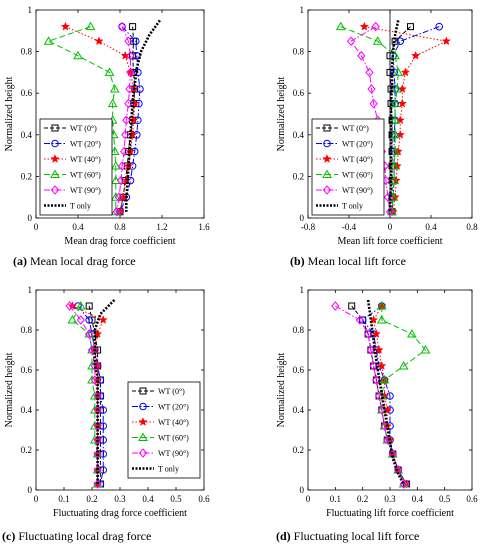 Image resolution: width=484 pixels, height=550 pixels. I want to click on panel-caption: (a) Mean local drag force, so click(74, 261).